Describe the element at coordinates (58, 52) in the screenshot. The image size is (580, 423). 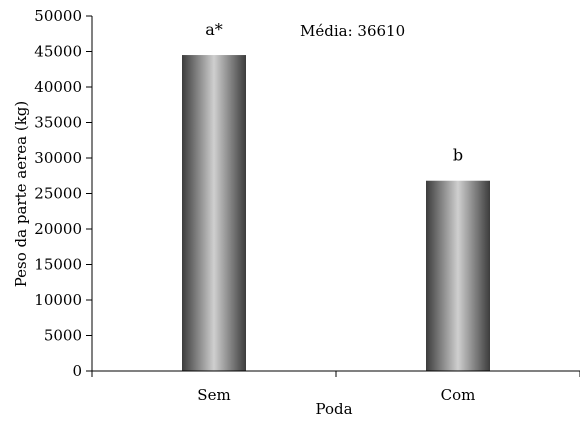
I see `y-tick-label: 45000` at that location.